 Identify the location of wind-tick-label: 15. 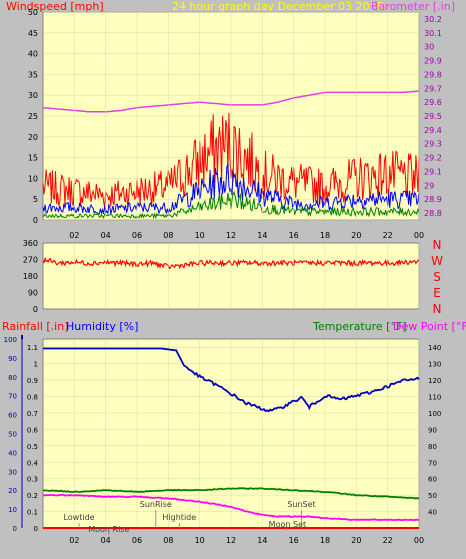
(33, 158).